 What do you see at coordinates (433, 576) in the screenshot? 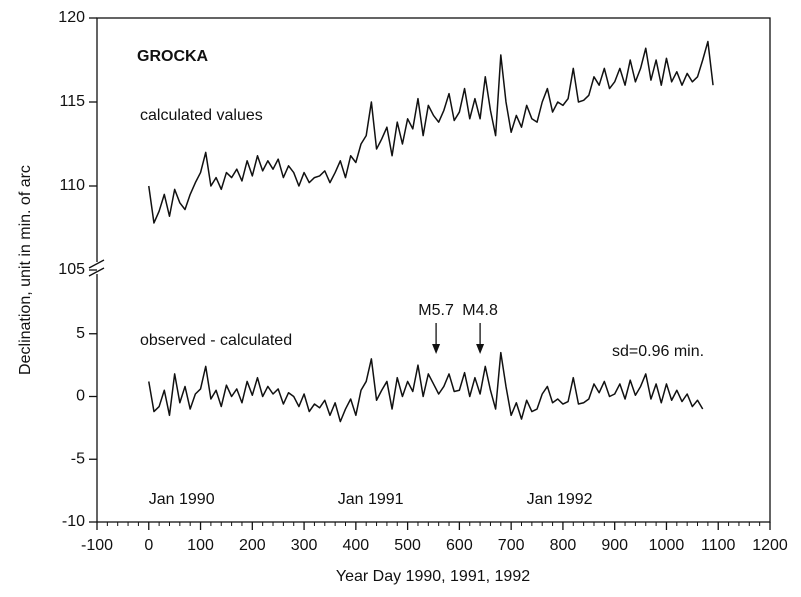
I see `x-axis-title: Year Day 1990, 1991, 1992` at bounding box center [433, 576].